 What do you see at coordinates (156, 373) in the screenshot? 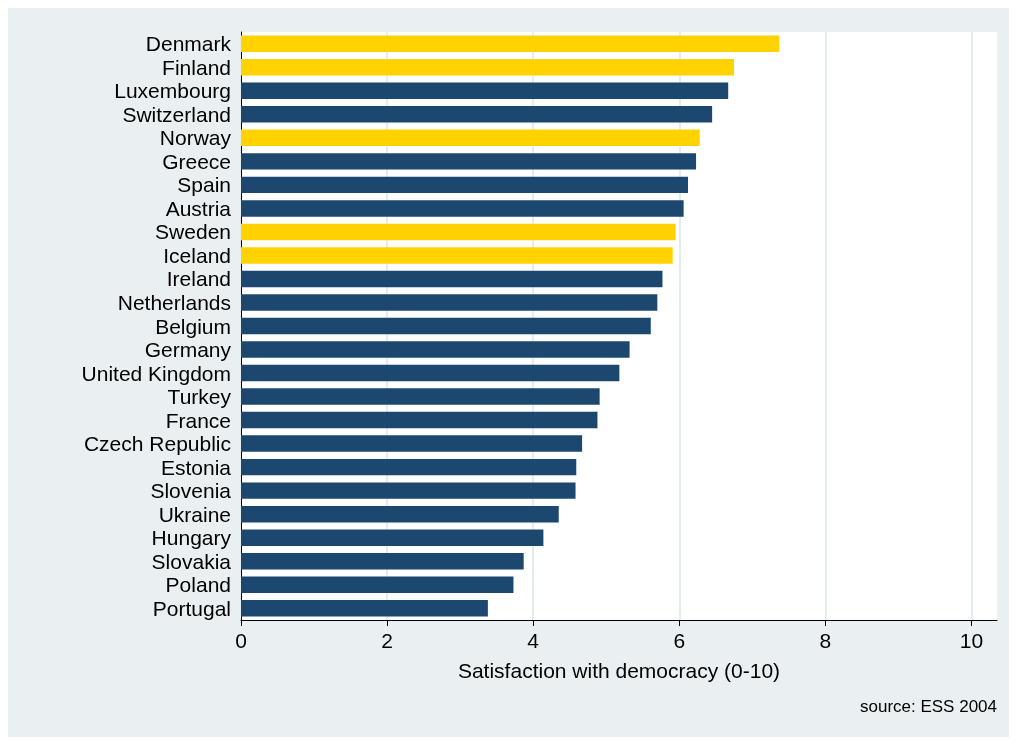
I see `y-tick-label: United Kingdom` at bounding box center [156, 373].